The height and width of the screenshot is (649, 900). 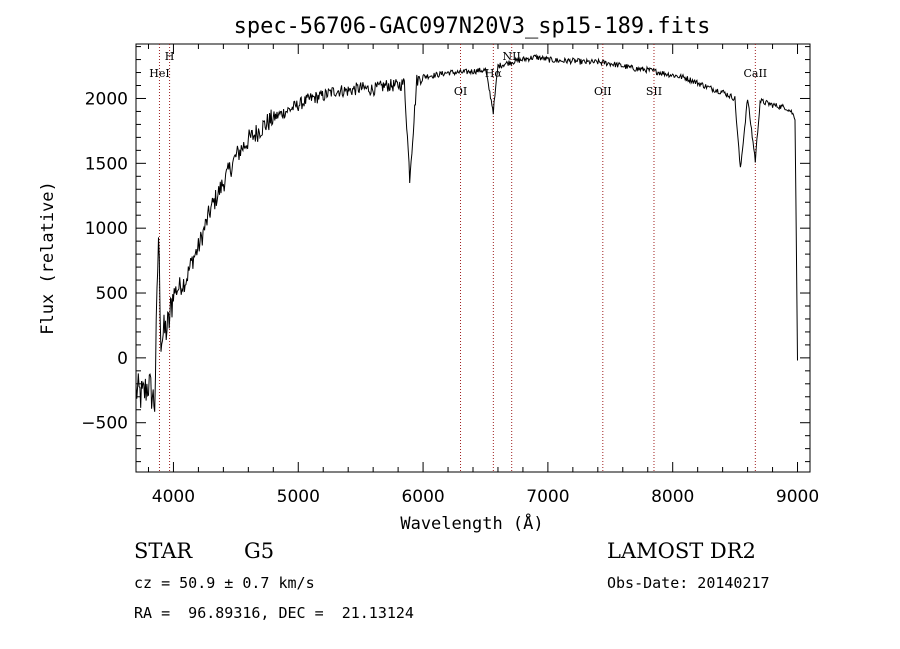 What do you see at coordinates (224, 583) in the screenshot?
I see `redshift-readout: cz = 50.9 ± 0.7 km/s` at bounding box center [224, 583].